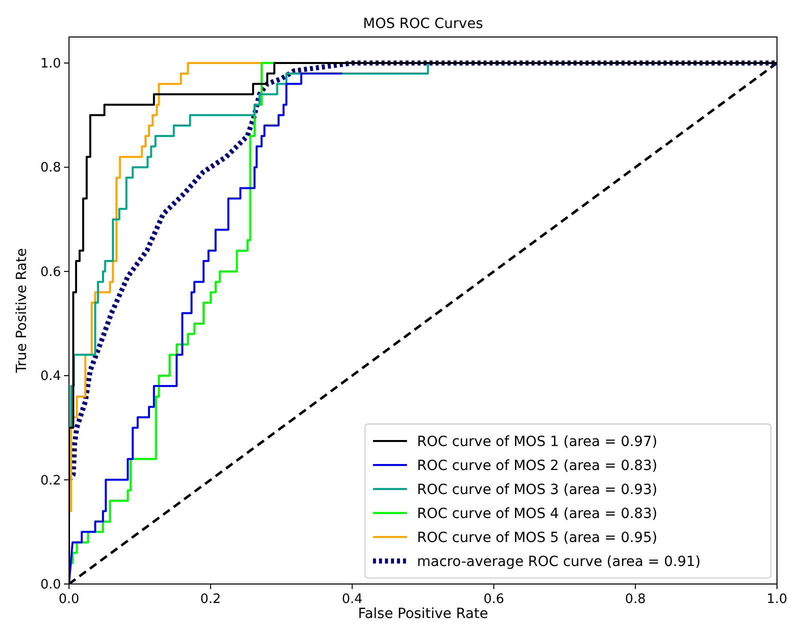 This screenshot has height=630, width=793. Describe the element at coordinates (50, 272) in the screenshot. I see `y-tick-label: 0.6` at that location.